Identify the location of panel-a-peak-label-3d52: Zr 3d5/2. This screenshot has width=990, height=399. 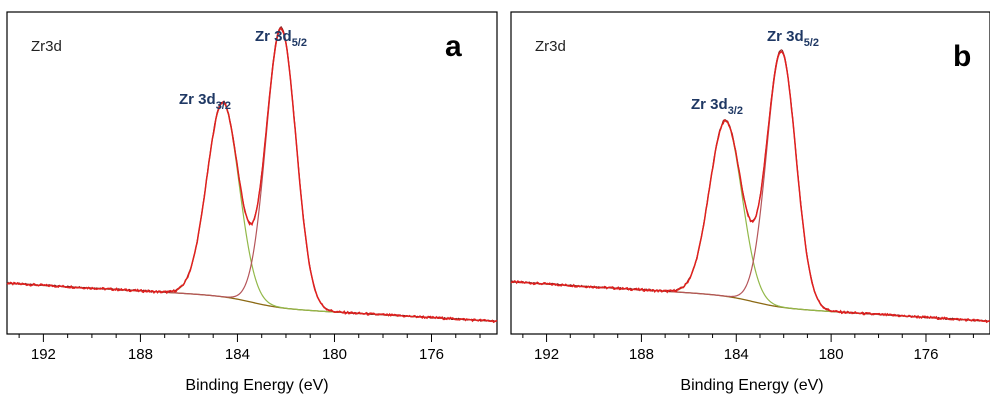
(281, 38).